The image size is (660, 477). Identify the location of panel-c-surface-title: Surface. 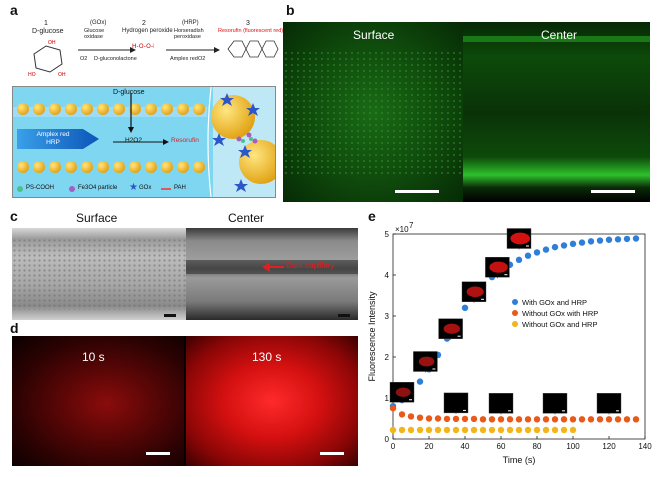
(97, 218).